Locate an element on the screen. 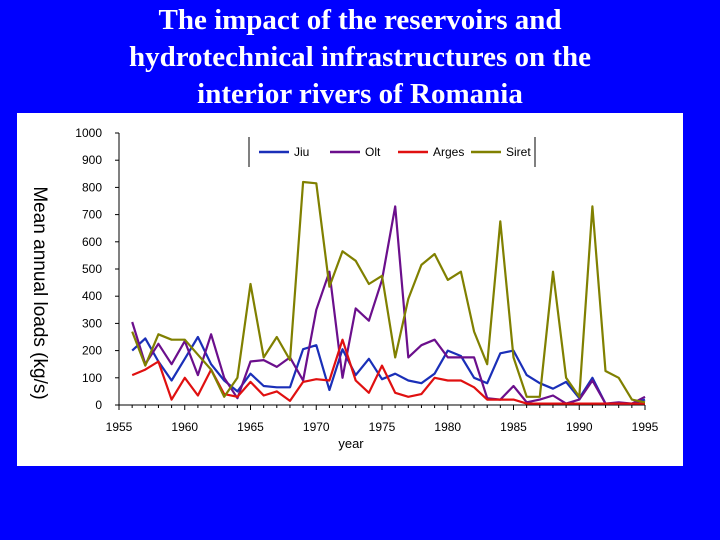 The width and height of the screenshot is (720, 540). x-tick-label: 1970 is located at coordinates (316, 427).